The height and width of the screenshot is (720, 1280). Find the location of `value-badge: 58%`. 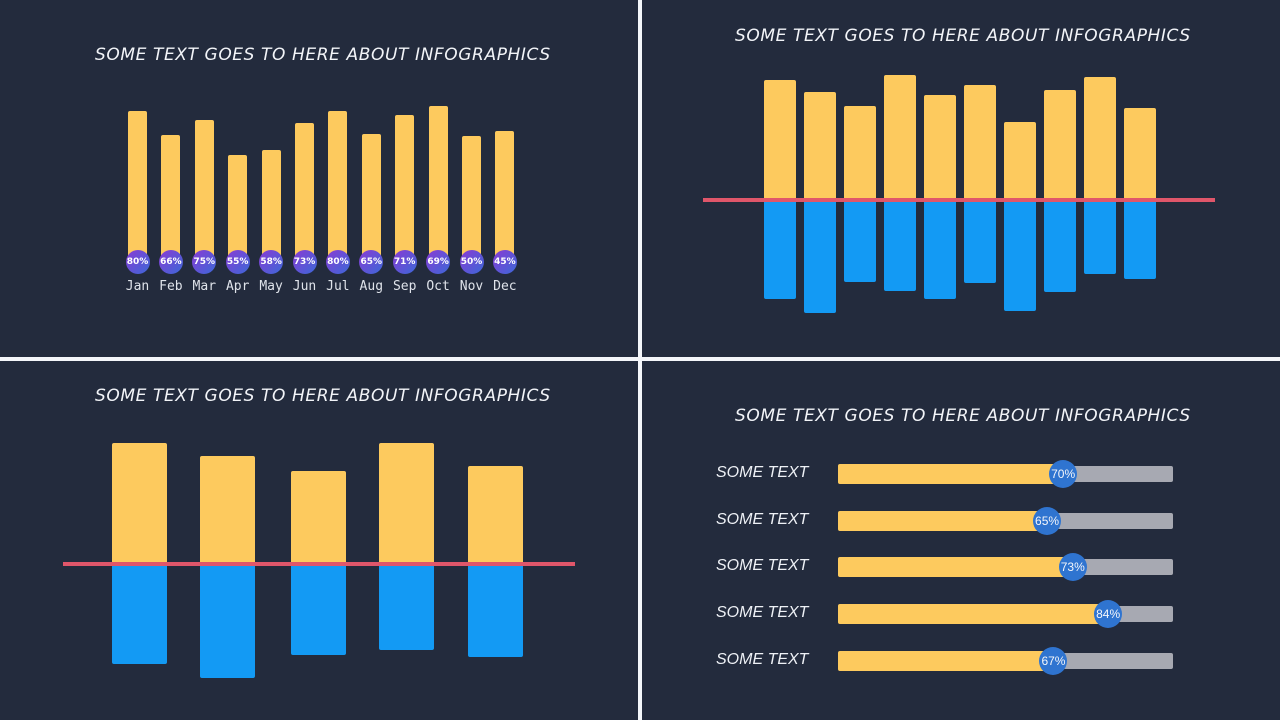

value-badge: 58% is located at coordinates (271, 262).